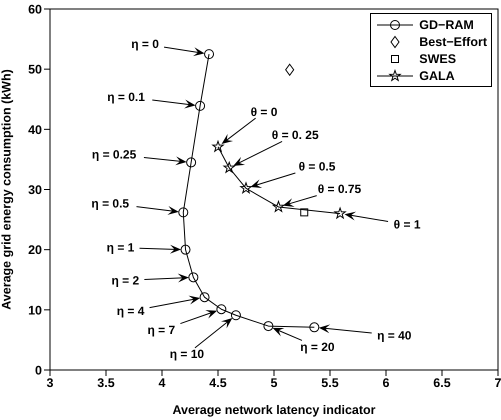 This screenshot has height=420, width=501. What do you see at coordinates (35, 9) in the screenshot?
I see `y-tick-label: 60` at bounding box center [35, 9].